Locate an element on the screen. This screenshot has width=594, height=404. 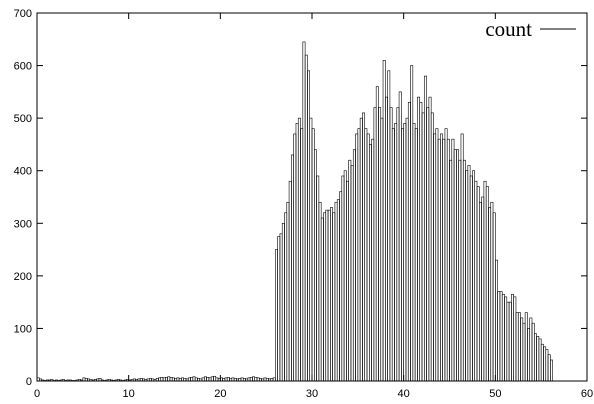
x-tick-label: 0 is located at coordinates (37, 394).